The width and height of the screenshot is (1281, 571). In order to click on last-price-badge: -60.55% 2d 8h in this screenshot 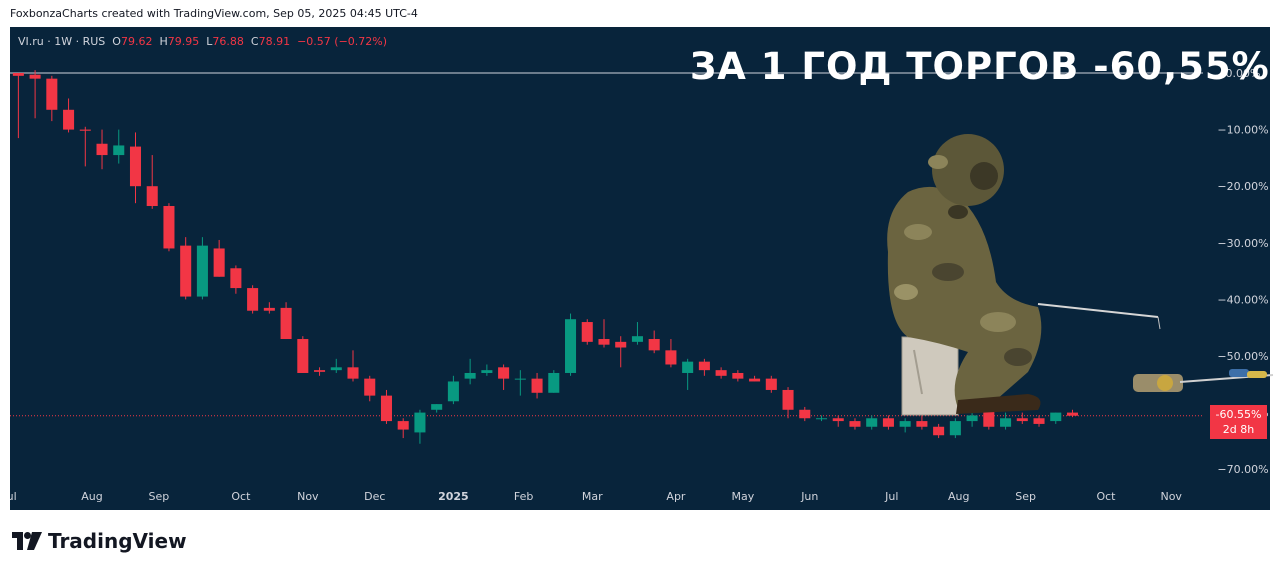, I will do `click(1238, 422)`.